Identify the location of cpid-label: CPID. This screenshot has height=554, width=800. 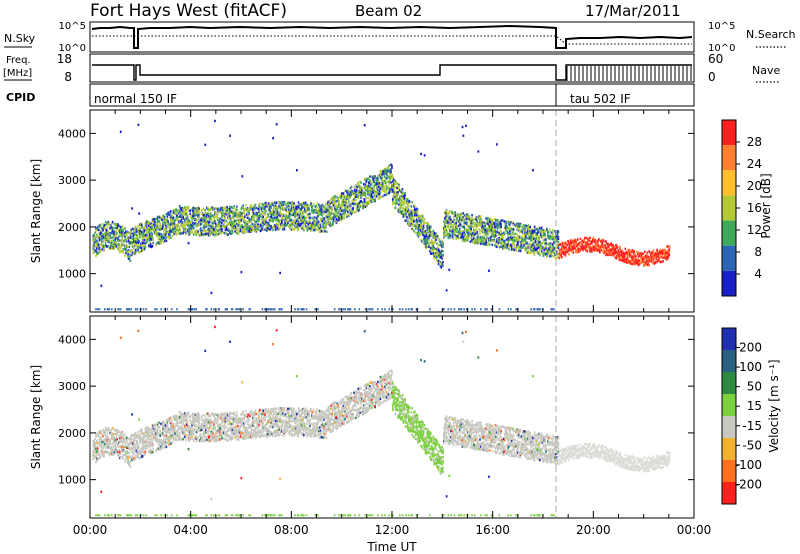
(20, 97).